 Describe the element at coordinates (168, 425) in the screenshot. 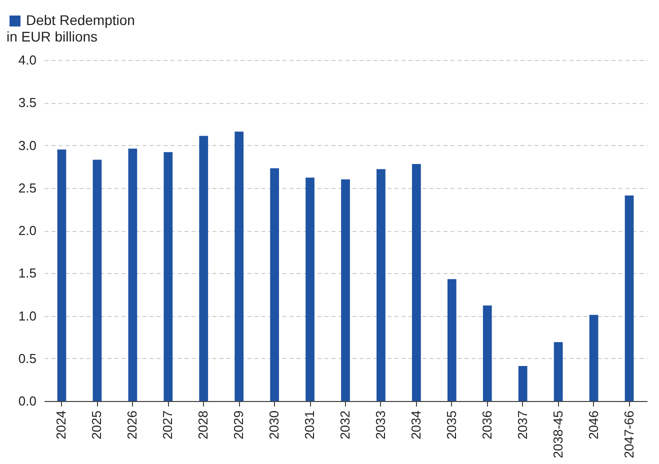

I see `x-tick-label: 2027` at that location.